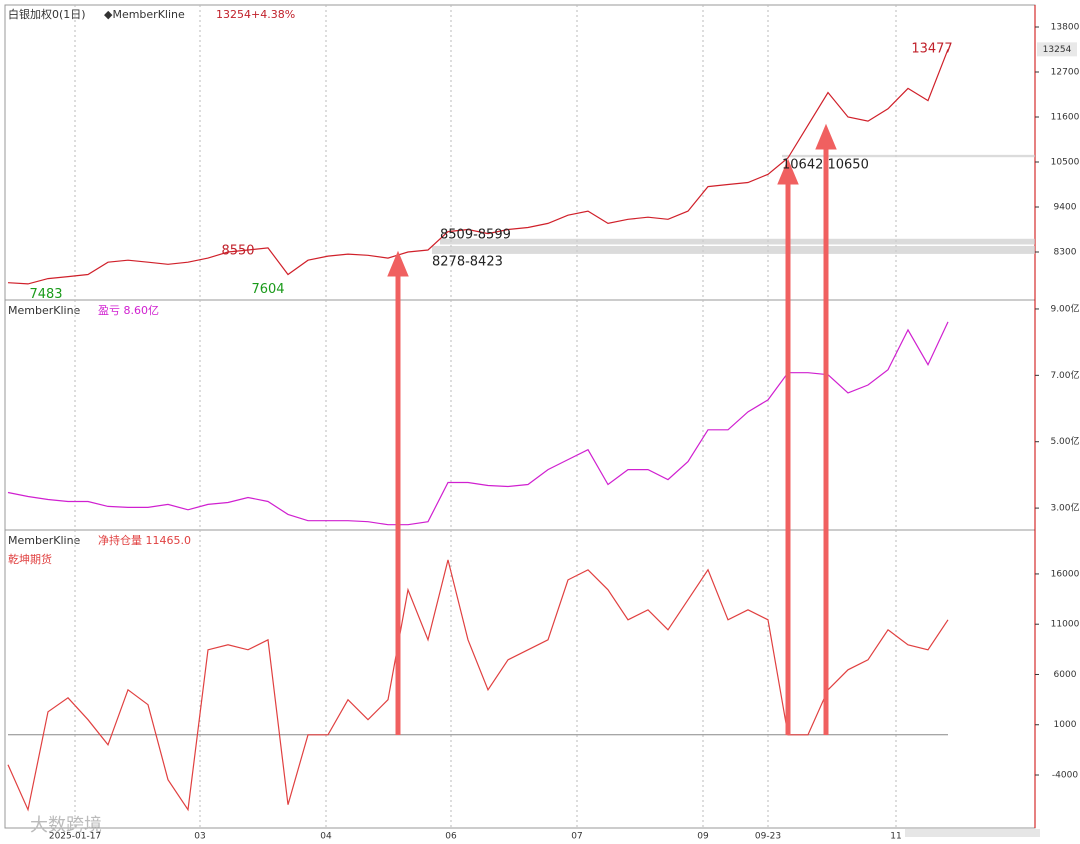 The image size is (1080, 844). Describe the element at coordinates (451, 837) in the screenshot. I see `x-tick-label: 06` at that location.